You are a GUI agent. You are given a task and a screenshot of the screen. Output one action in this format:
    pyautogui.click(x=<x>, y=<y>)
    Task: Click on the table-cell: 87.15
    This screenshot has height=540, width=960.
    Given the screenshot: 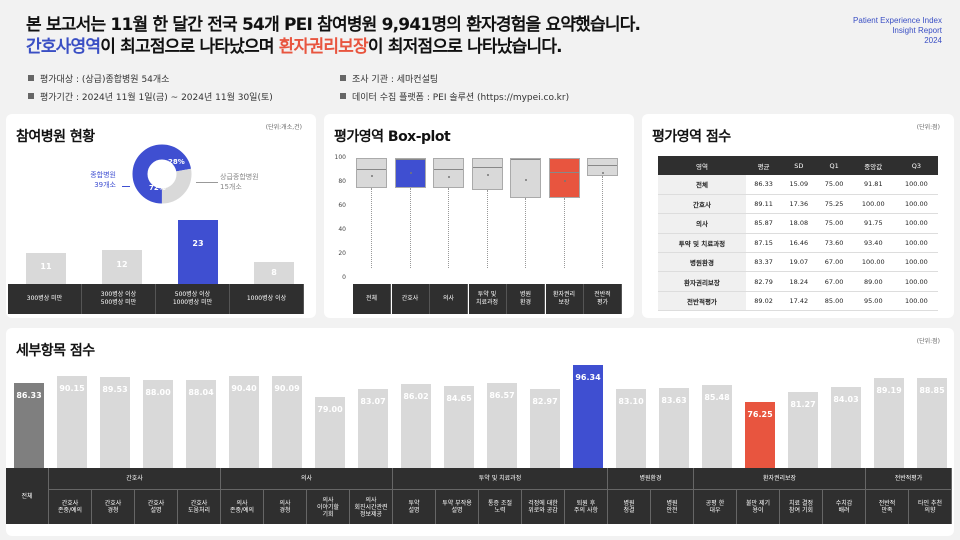 What is the action you would take?
    pyautogui.click(x=763, y=243)
    